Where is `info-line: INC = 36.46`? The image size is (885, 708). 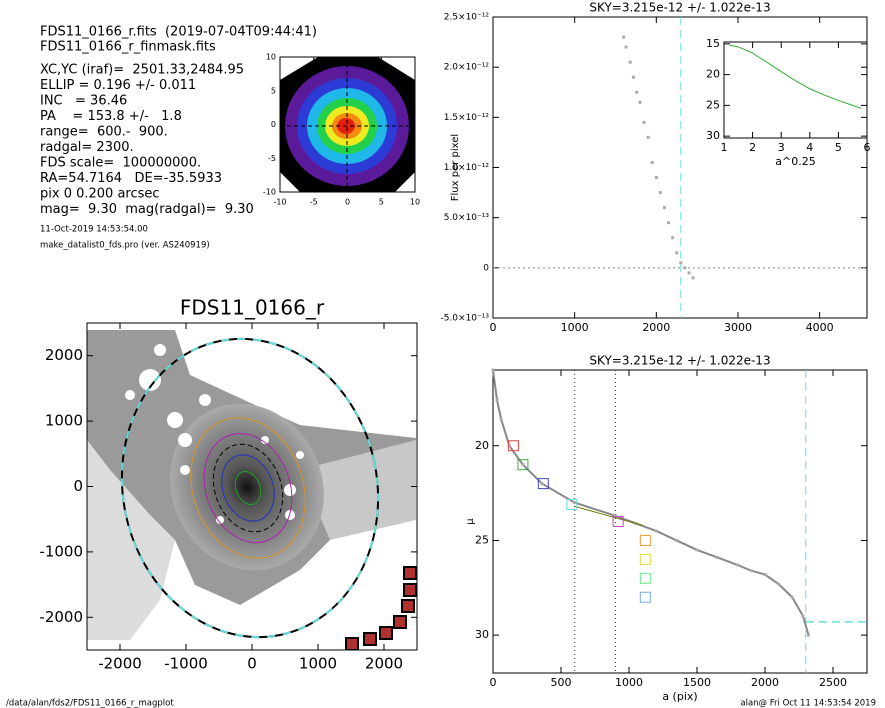
info-line: INC = 36.46 is located at coordinates (83, 101).